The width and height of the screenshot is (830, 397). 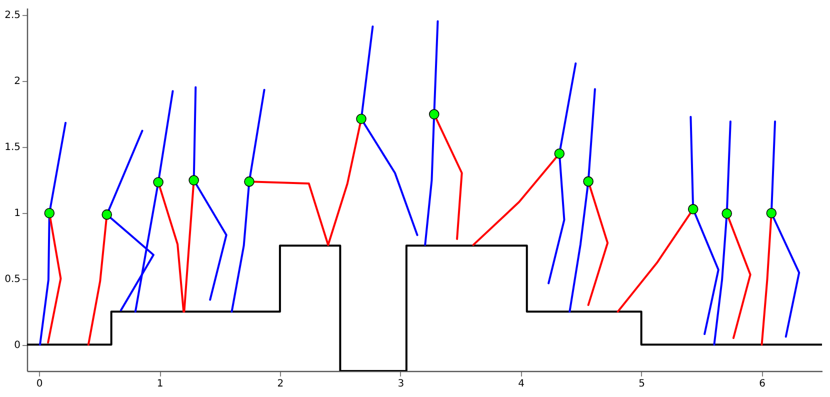 I want to click on x-tick-label: 6, so click(x=762, y=384).